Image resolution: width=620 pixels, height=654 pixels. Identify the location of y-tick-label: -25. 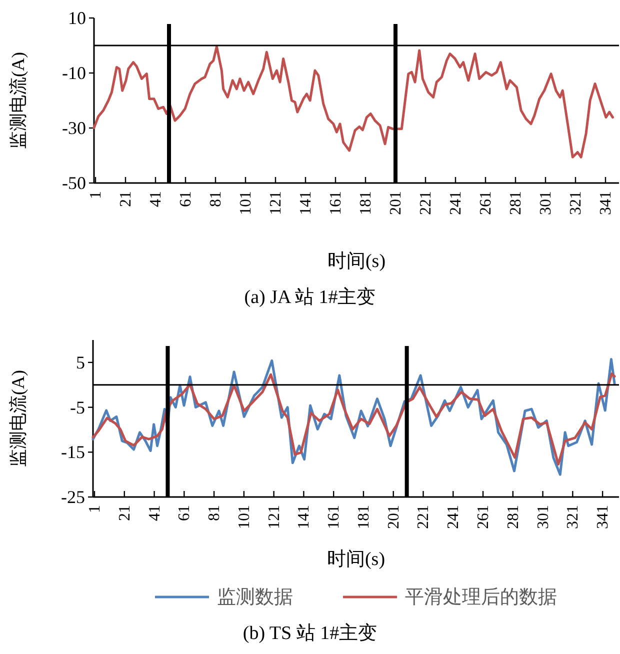
(73, 497).